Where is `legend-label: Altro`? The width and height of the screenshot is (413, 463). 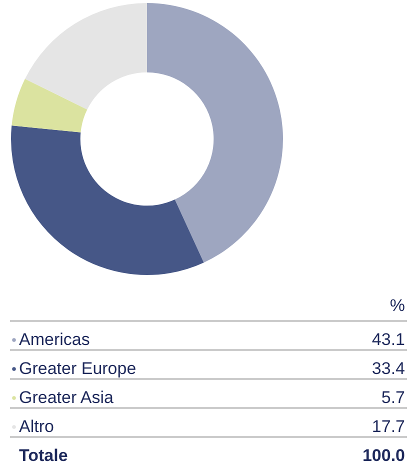 legend-label: Altro is located at coordinates (36, 426).